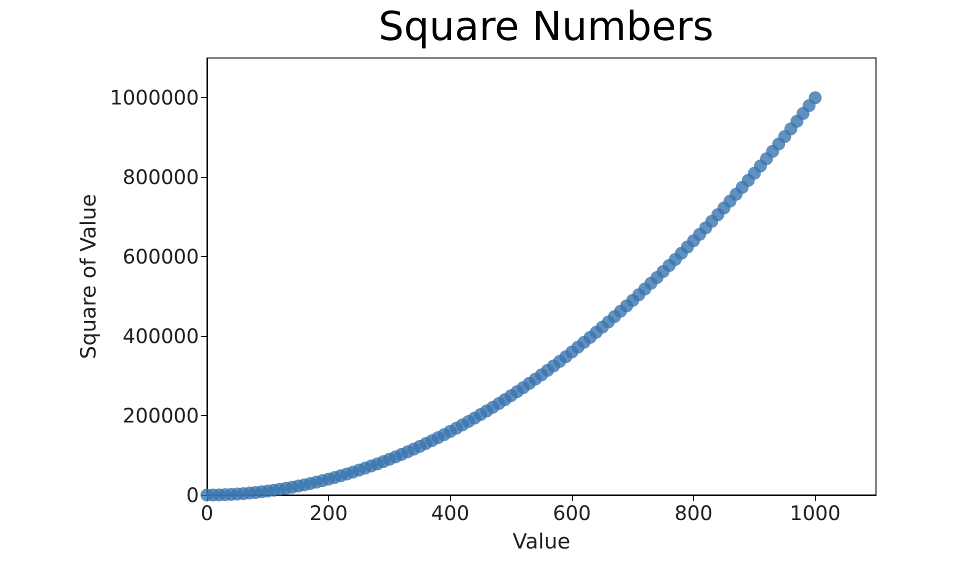  Describe the element at coordinates (693, 513) in the screenshot. I see `x-tick-label: 800` at that location.